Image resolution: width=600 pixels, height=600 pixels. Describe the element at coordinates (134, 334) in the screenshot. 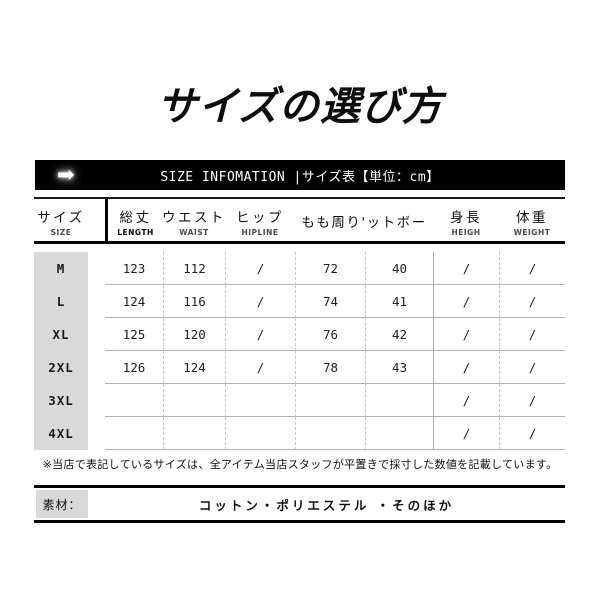

I see `value-cell: 125` at that location.